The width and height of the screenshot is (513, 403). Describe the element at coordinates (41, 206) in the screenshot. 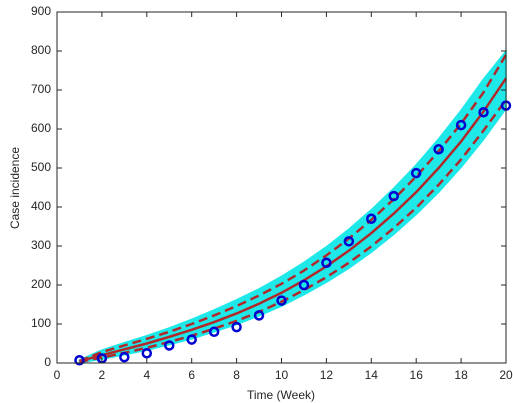

I see `y-tick-label: 400` at that location.